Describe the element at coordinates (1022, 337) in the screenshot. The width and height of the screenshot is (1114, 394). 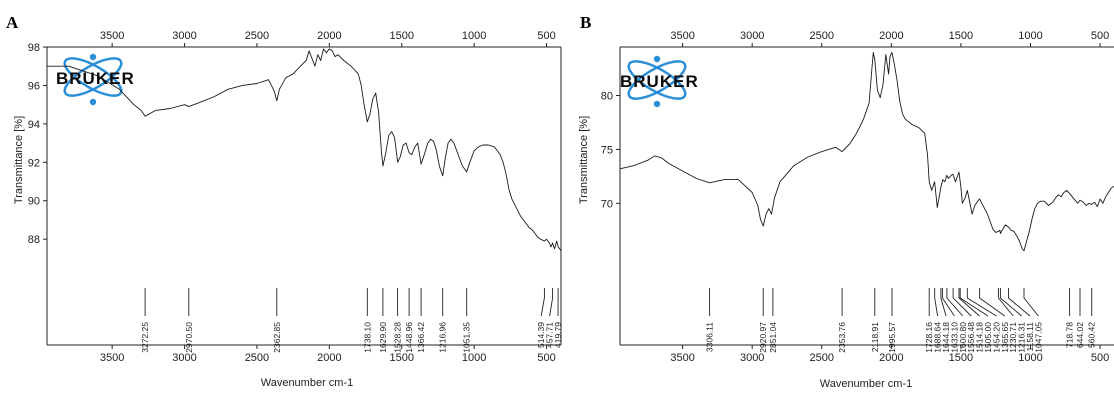
I see `peak-label: 1216.31` at that location.